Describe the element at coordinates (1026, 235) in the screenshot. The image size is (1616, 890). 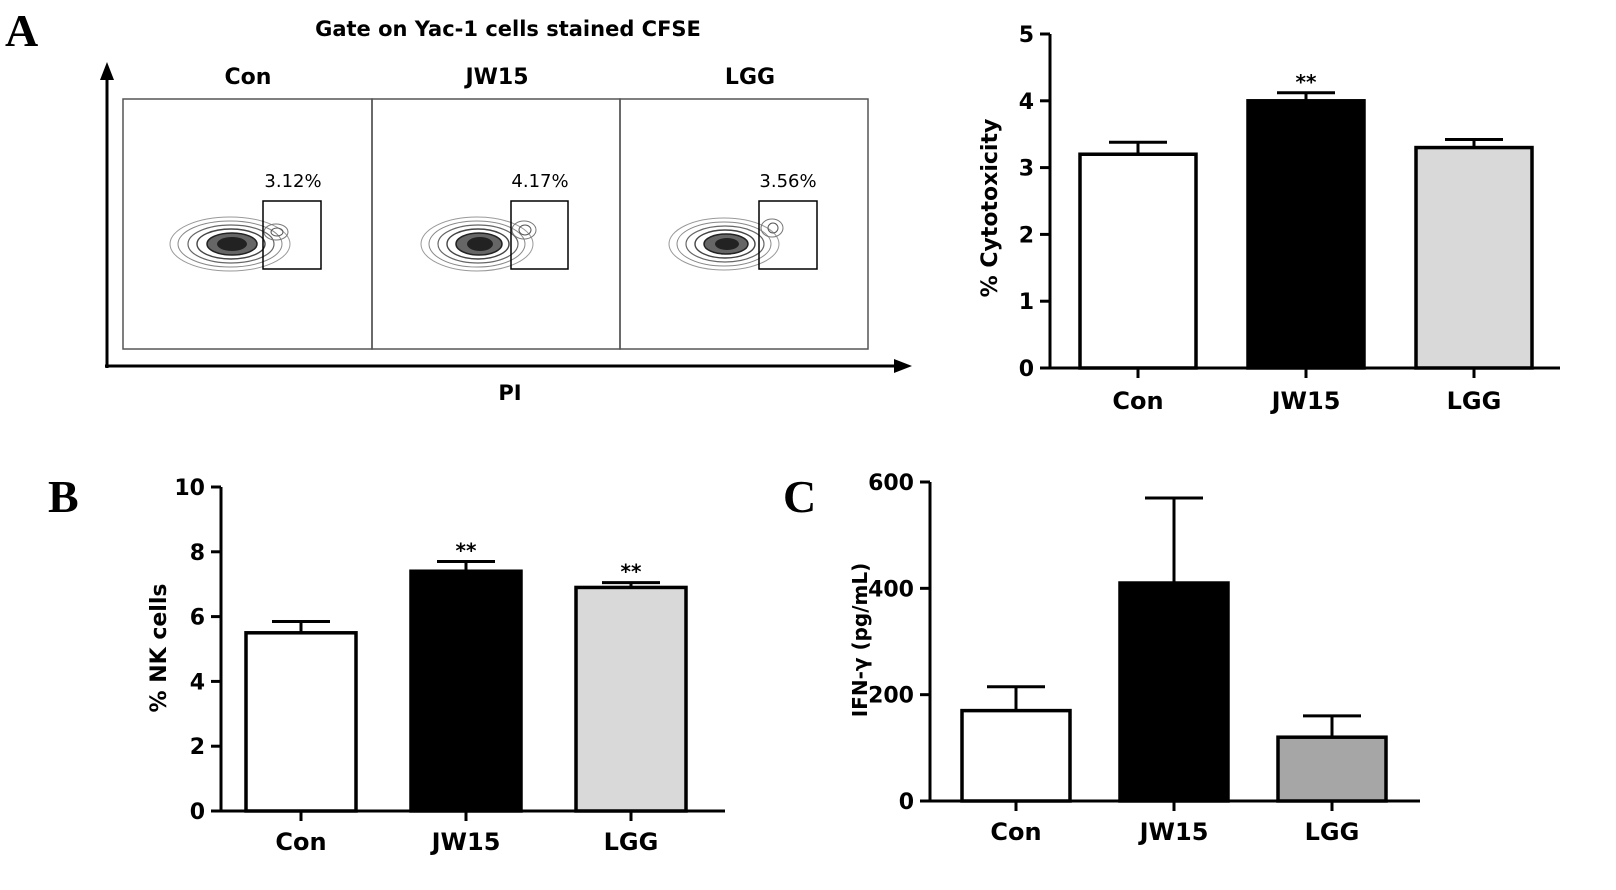
I see `y-tick-label-cytotoxicity: 2` at that location.